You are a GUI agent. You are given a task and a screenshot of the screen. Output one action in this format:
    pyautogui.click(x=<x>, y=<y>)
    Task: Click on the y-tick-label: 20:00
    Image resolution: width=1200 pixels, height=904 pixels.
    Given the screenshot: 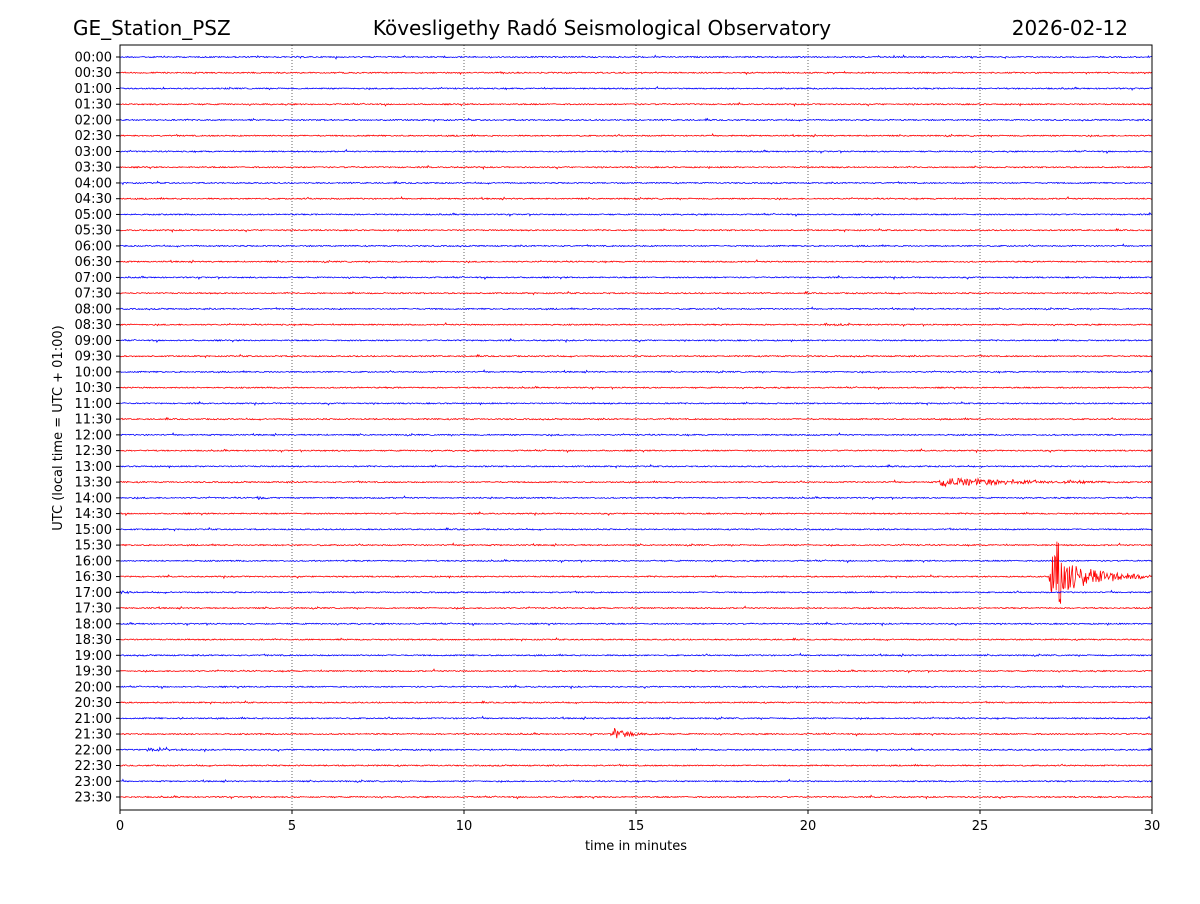 What is the action you would take?
    pyautogui.click(x=93, y=687)
    